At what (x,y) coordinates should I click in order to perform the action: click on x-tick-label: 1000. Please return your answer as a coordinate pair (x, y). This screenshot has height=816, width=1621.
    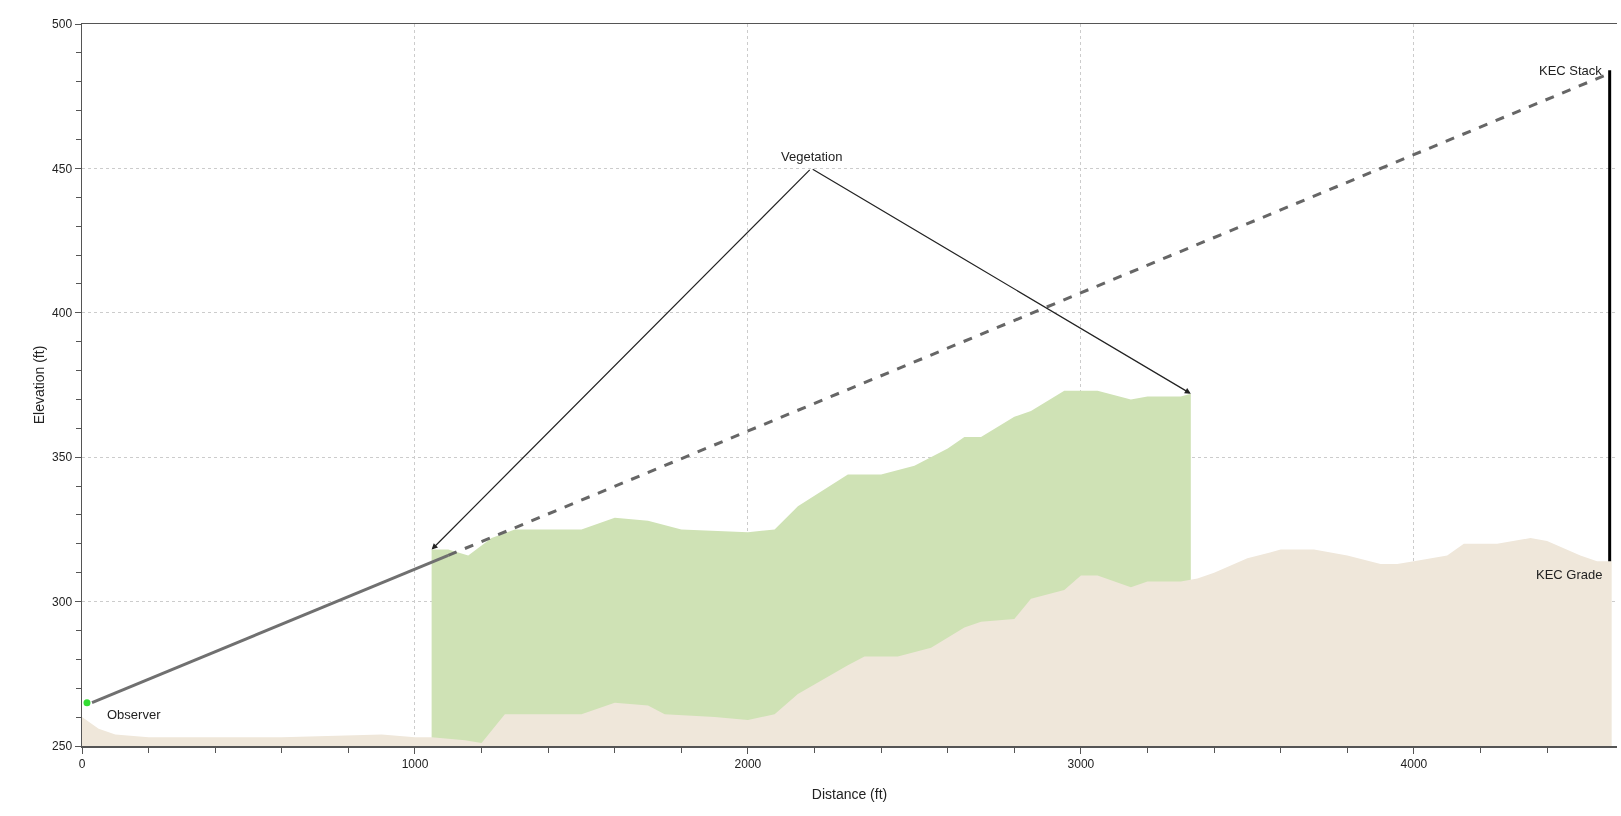
    Looking at the image, I should click on (415, 763).